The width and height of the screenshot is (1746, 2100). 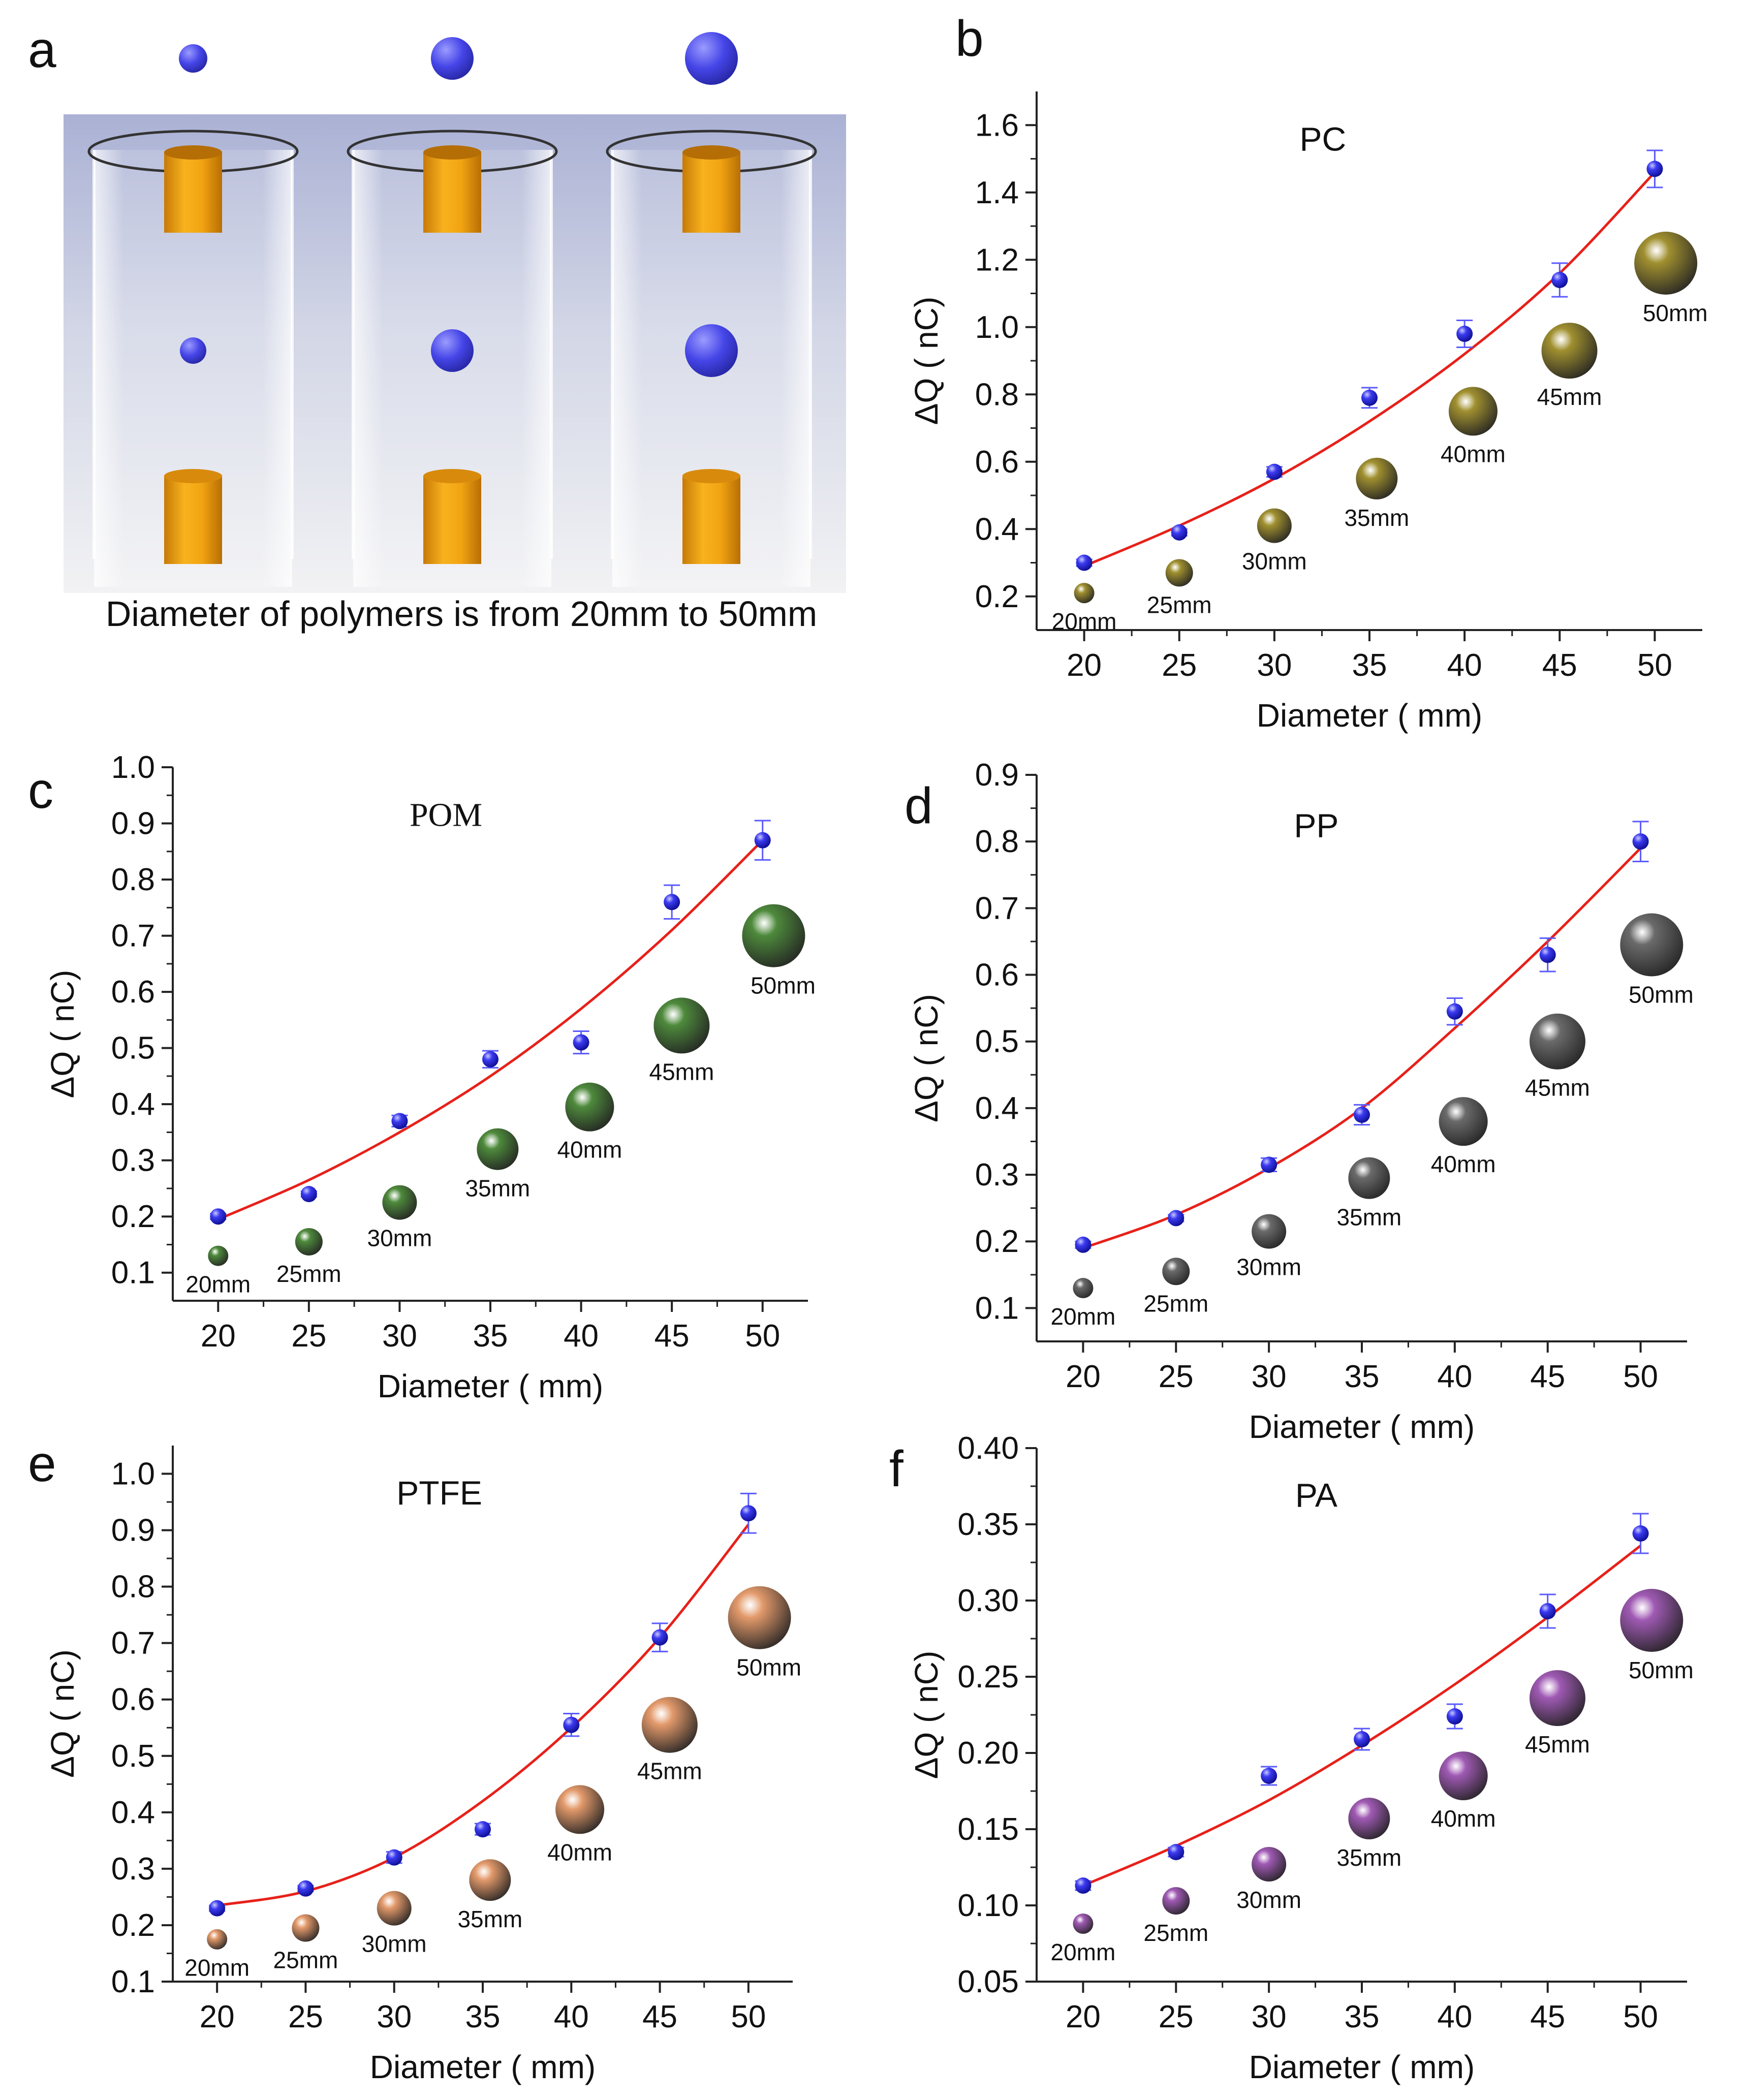 I want to click on size-label: 40mm, so click(x=579, y=1852).